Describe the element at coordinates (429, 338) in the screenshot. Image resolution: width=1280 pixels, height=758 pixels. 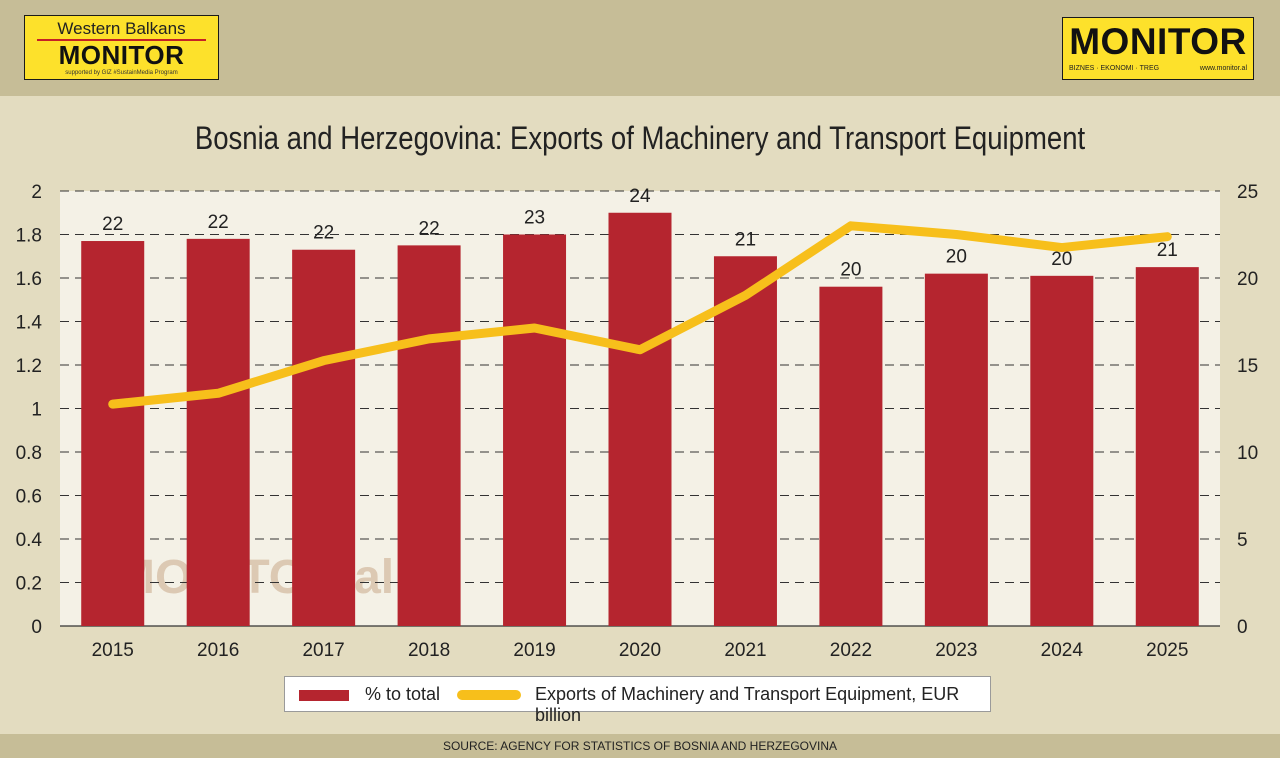
I see `line-point-2018` at that location.